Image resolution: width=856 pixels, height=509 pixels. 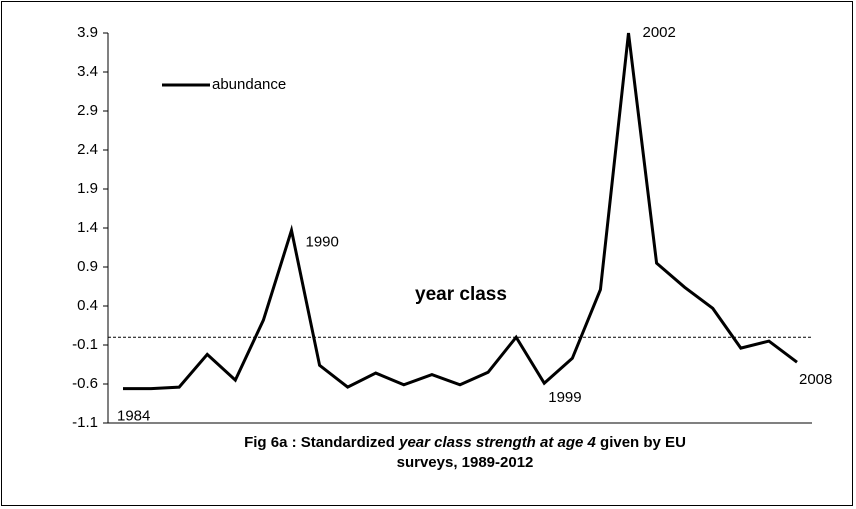 What do you see at coordinates (465, 462) in the screenshot?
I see `chart-title: surveys, 1989-2012` at bounding box center [465, 462].